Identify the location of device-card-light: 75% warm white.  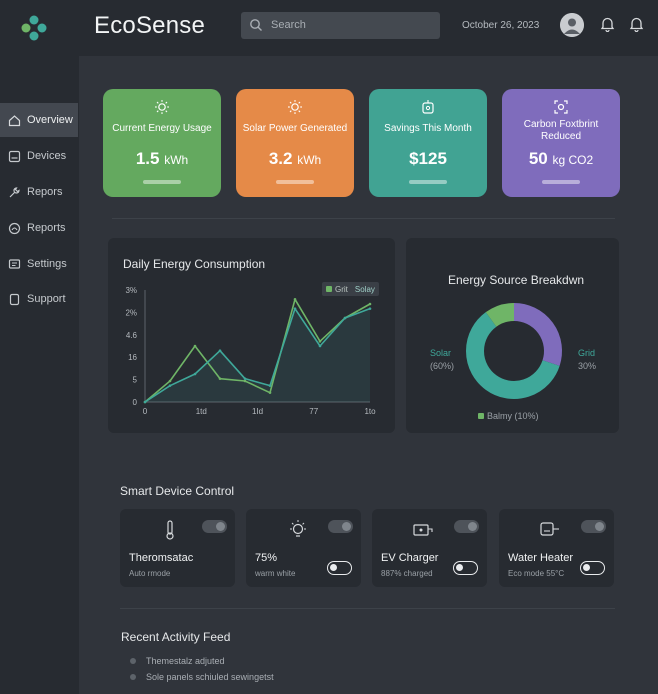
(303, 548).